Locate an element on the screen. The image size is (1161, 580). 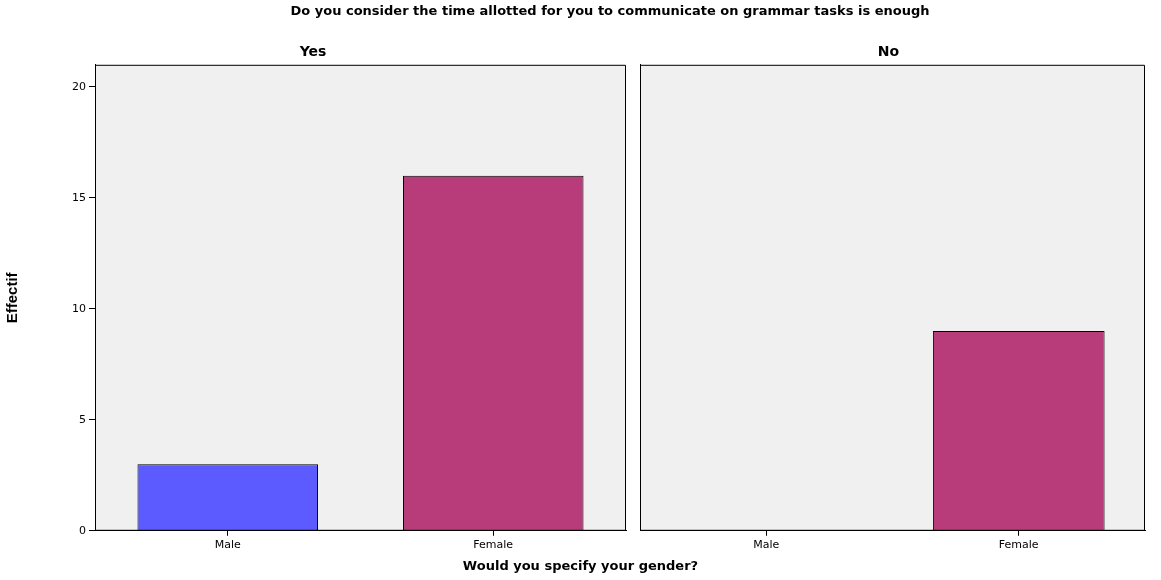
y-axis-title: Effectif is located at coordinates (12, 297).